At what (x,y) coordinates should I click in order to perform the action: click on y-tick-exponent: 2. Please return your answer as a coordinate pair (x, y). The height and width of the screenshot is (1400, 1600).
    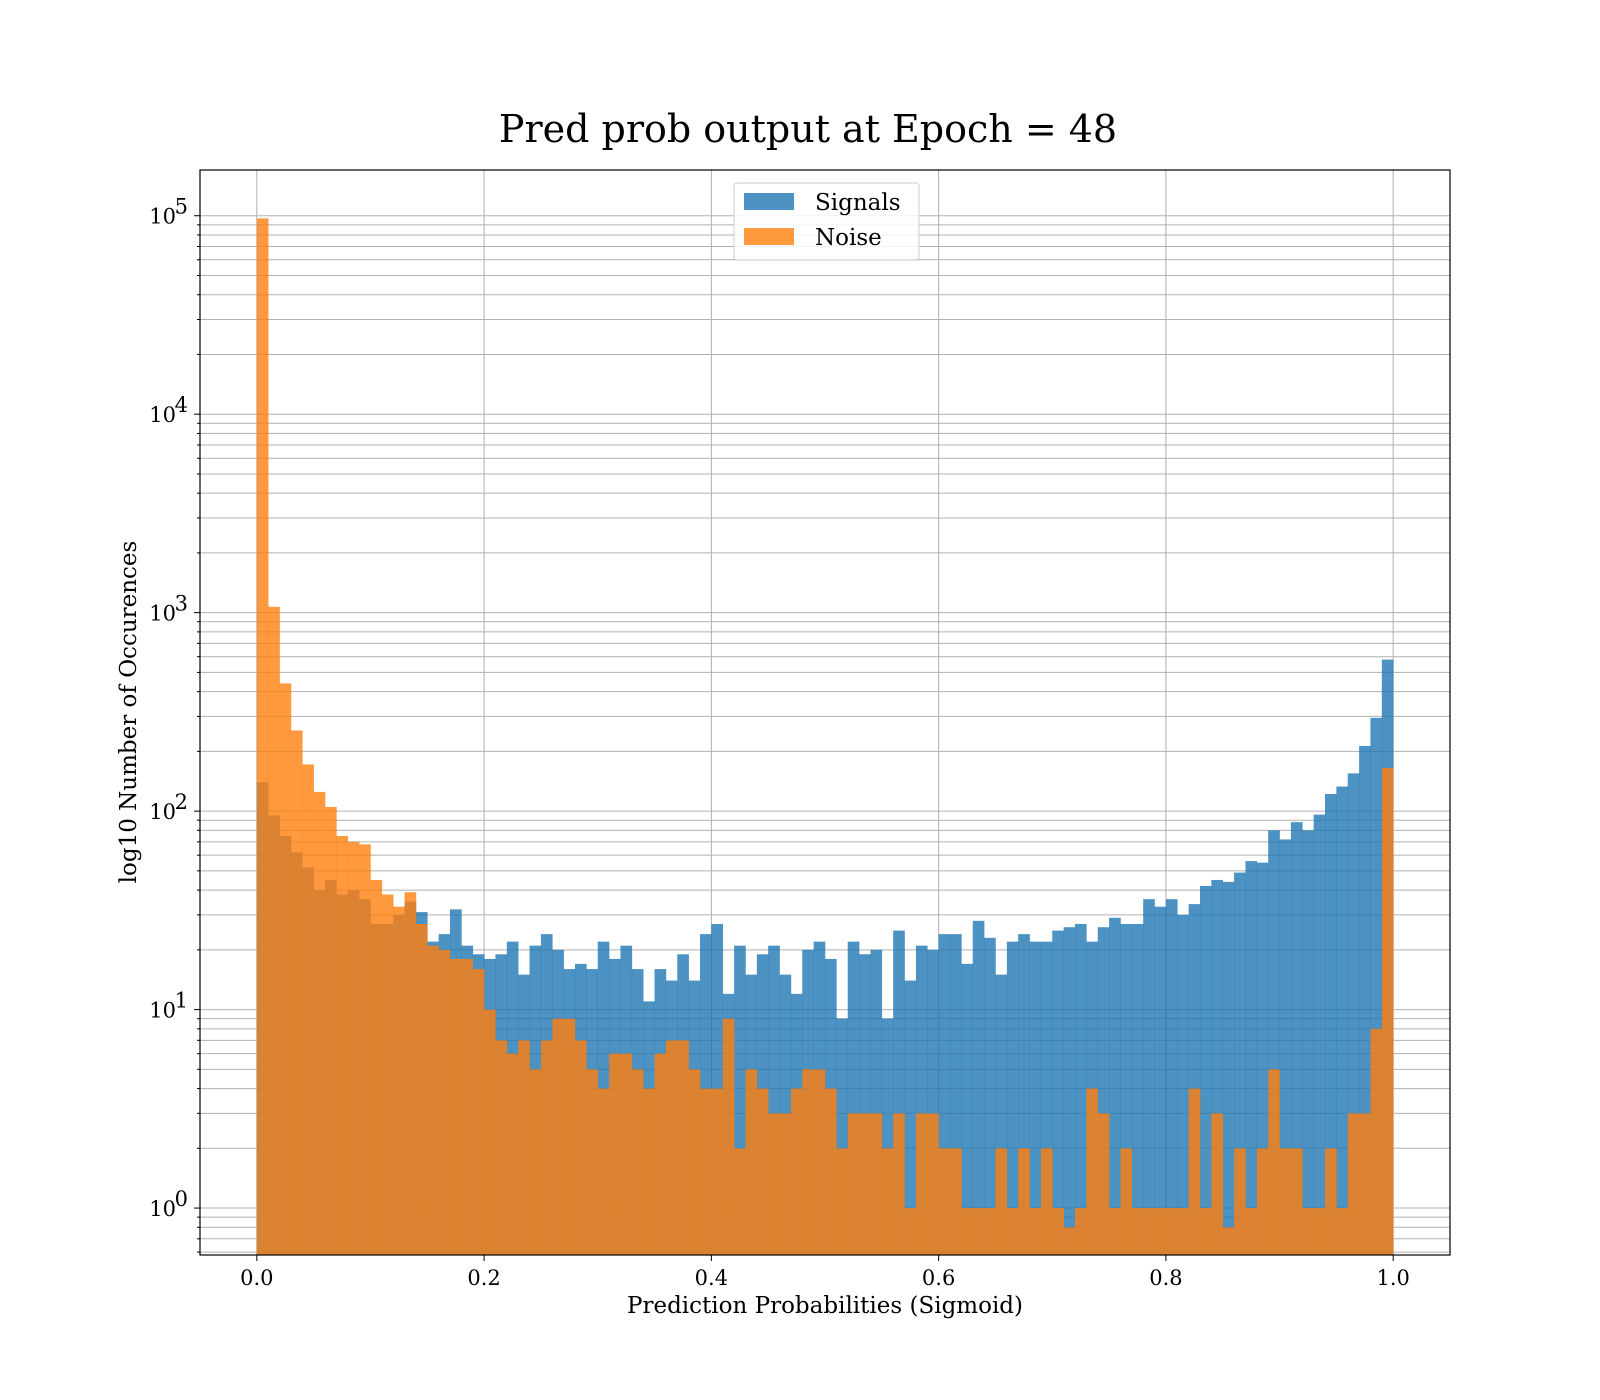
    Looking at the image, I should click on (181, 802).